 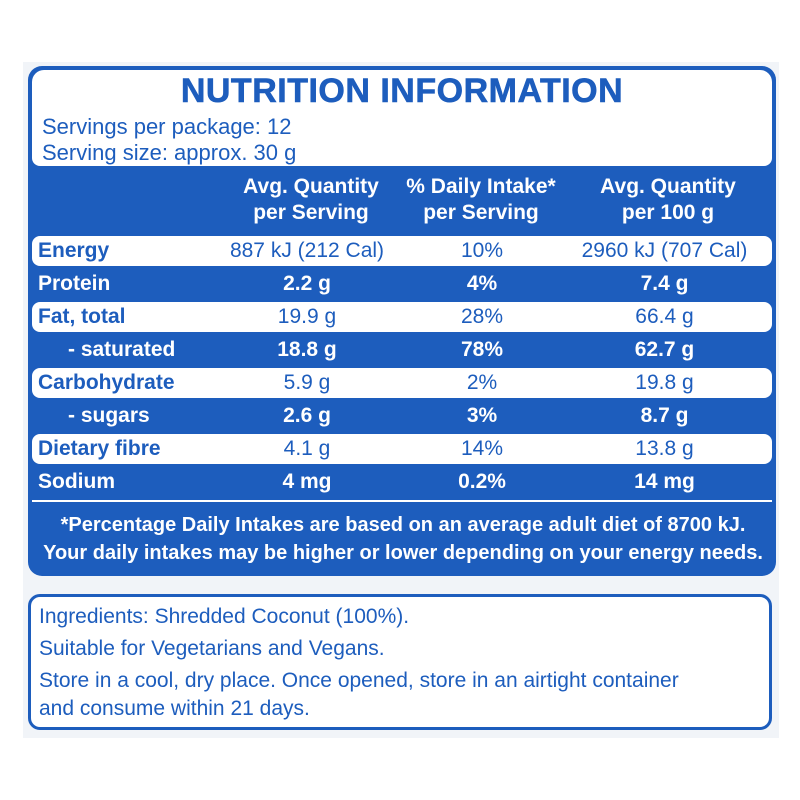 What do you see at coordinates (664, 250) in the screenshot?
I see `per-100g-value: 2960 kJ (707 Cal)` at bounding box center [664, 250].